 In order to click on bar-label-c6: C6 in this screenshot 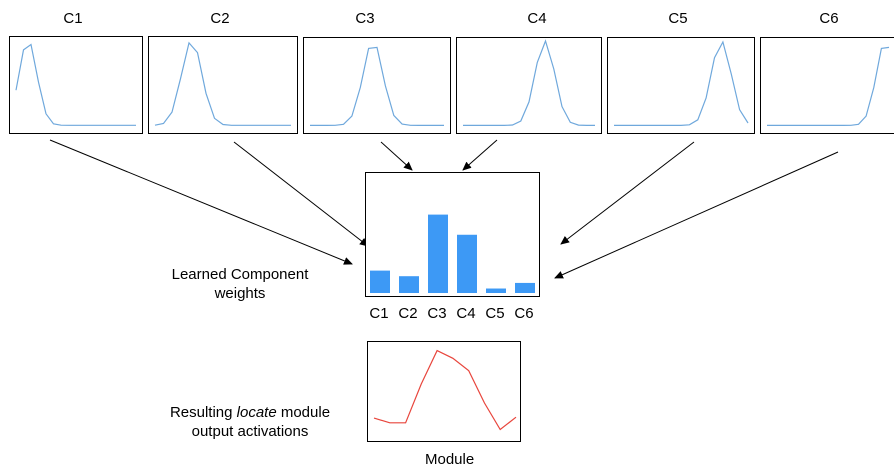, I will do `click(524, 313)`.